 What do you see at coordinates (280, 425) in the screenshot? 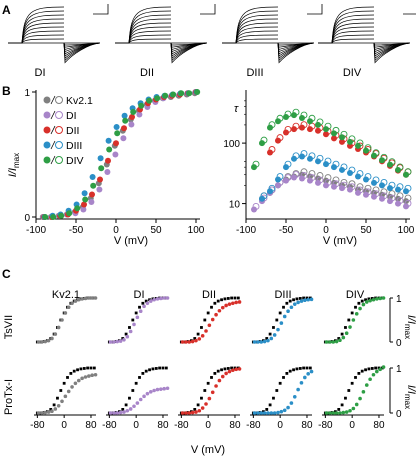
I see `c-xtick-label: 0` at bounding box center [280, 425].